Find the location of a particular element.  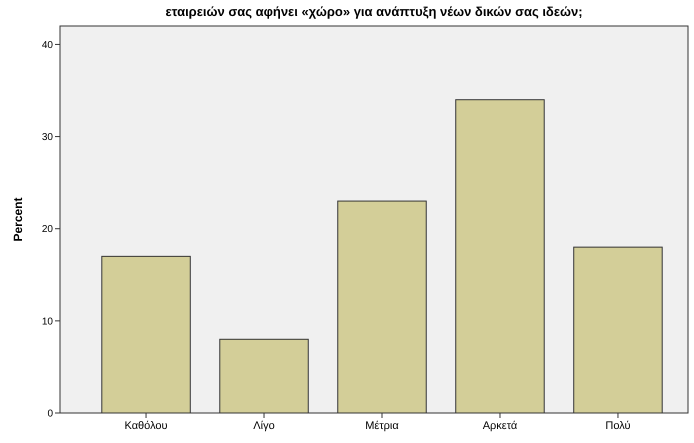

x-tick-label: Λίγο is located at coordinates (264, 426).